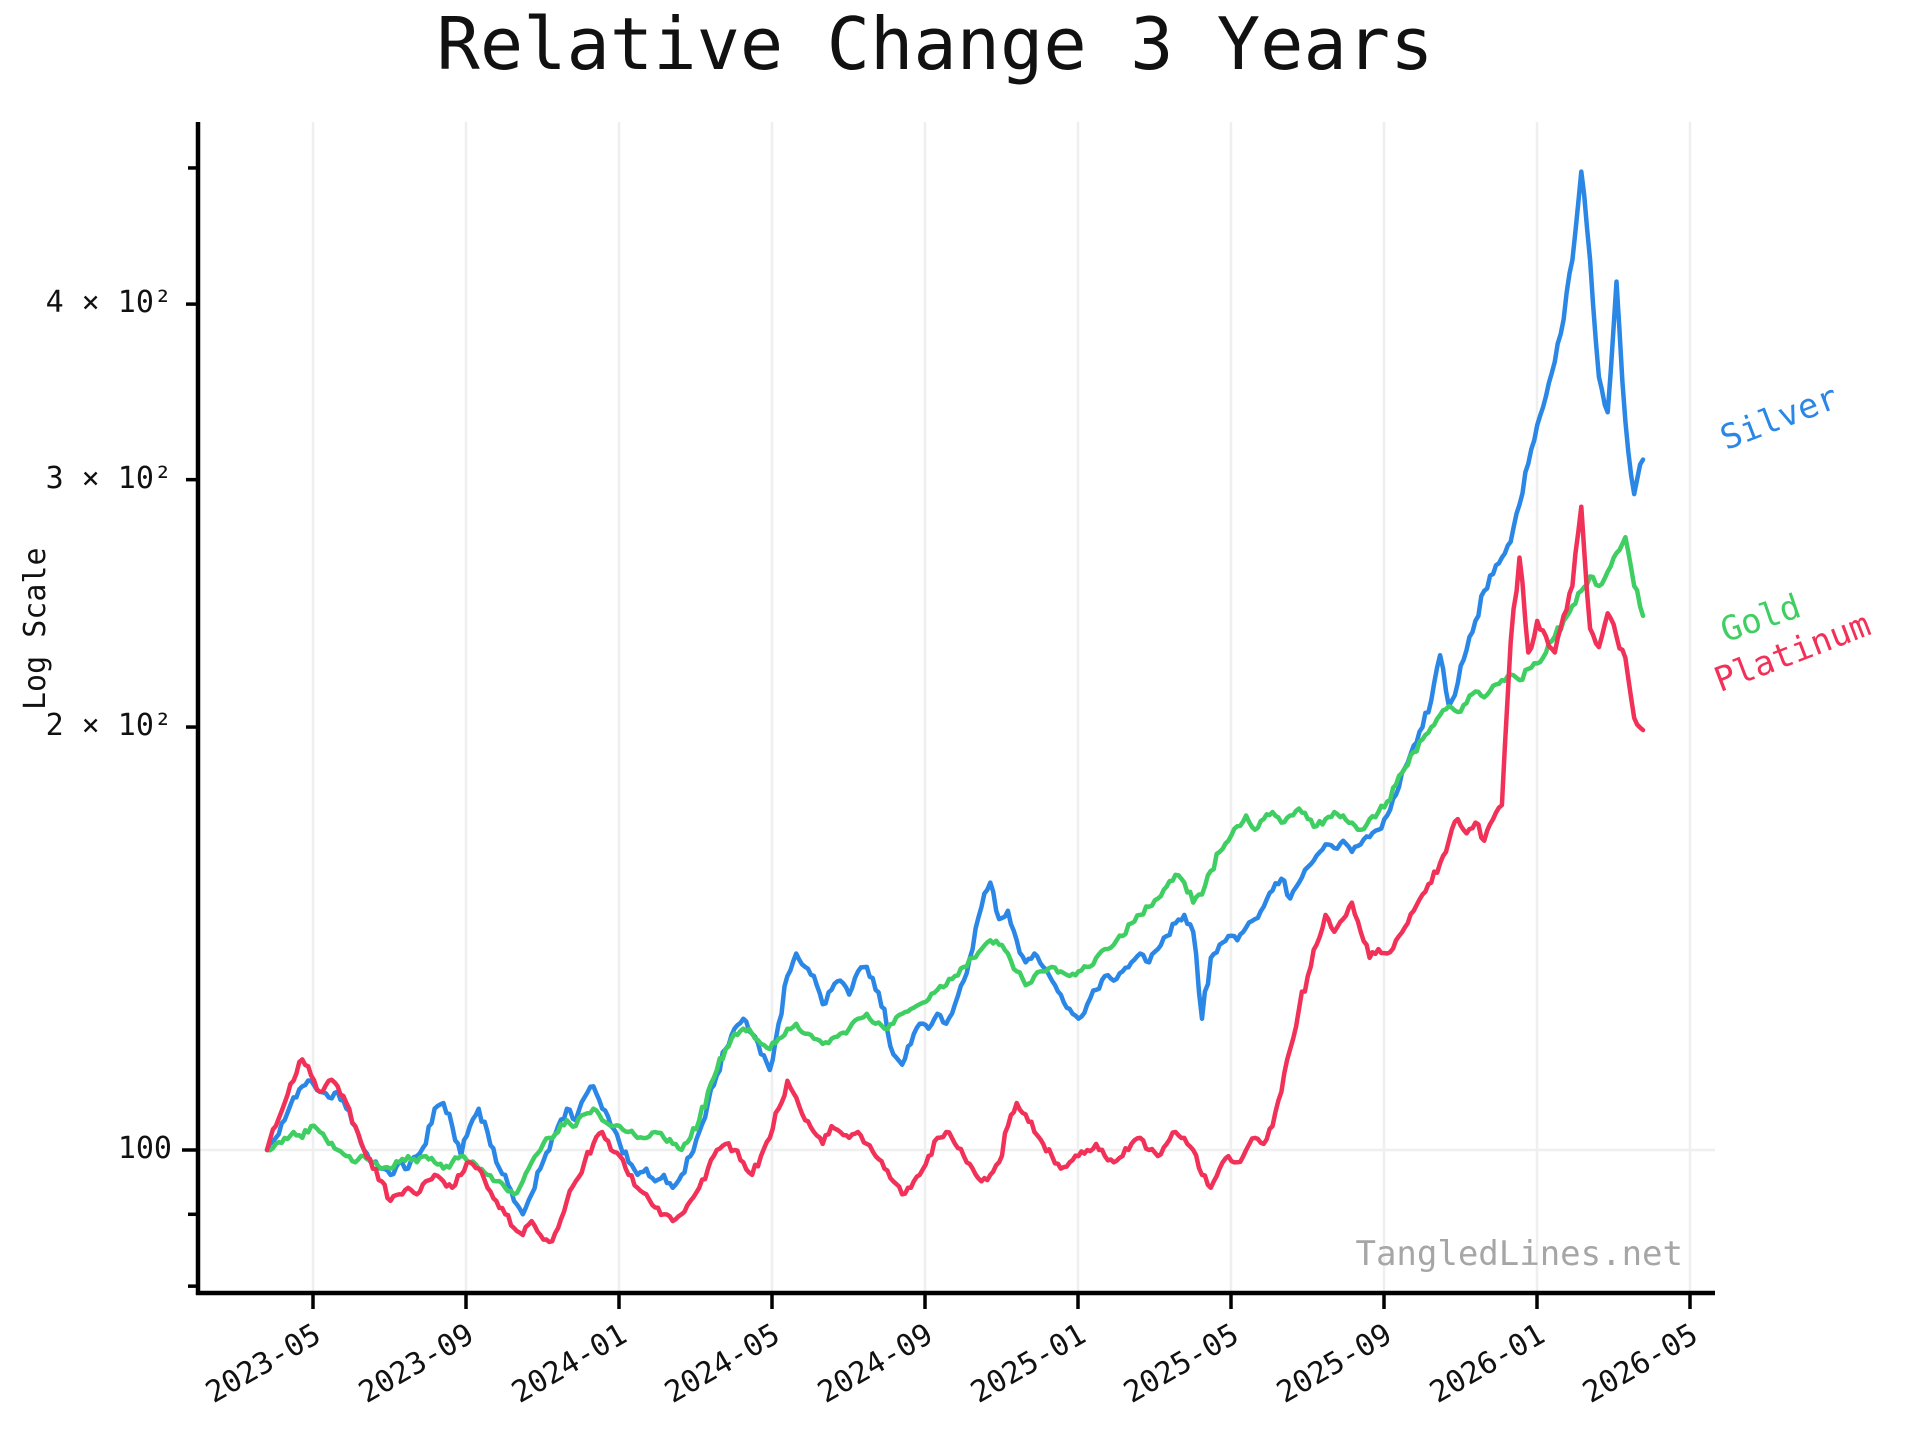 This screenshot has height=1440, width=1920. I want to click on y-tick-label: 100, so click(144, 1148).